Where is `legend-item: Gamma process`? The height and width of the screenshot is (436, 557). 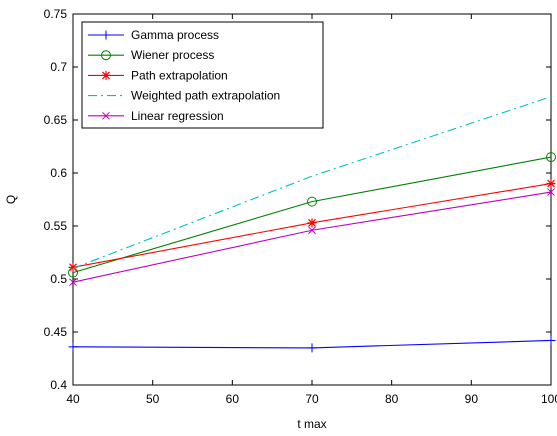
legend-item: Gamma process is located at coordinates (153, 35).